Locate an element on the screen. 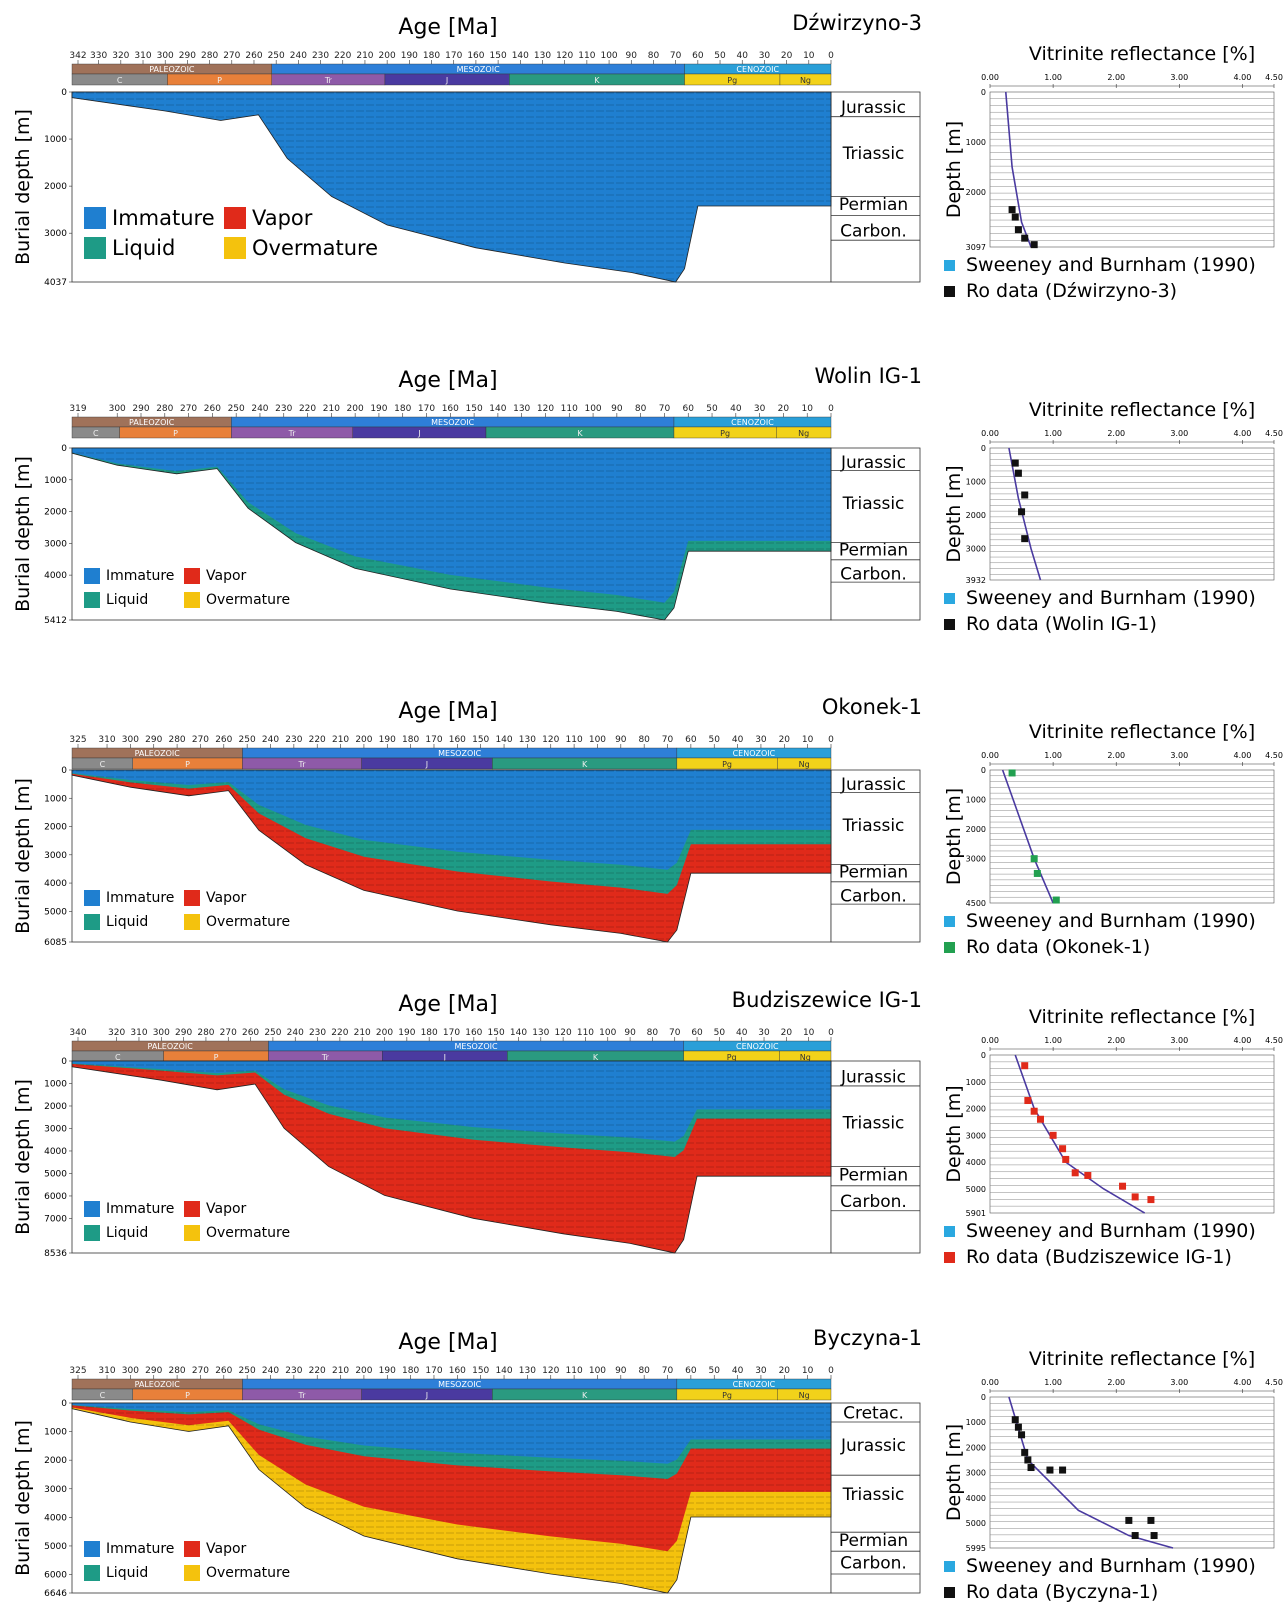  era-label: CENOZOIC is located at coordinates (752, 422).